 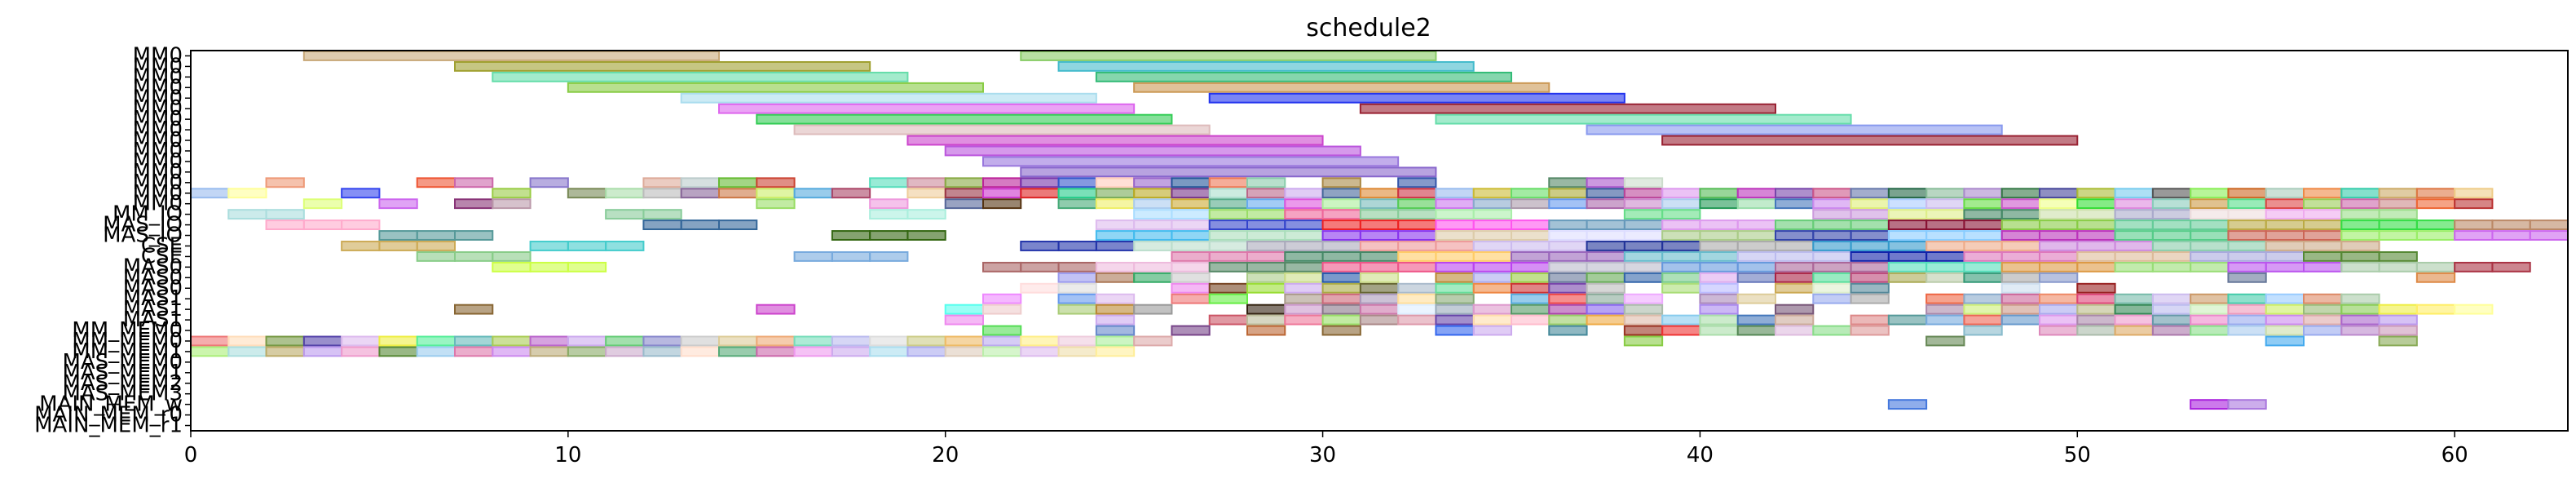 What do you see at coordinates (191, 455) in the screenshot?
I see `x-tick-label: 0` at bounding box center [191, 455].